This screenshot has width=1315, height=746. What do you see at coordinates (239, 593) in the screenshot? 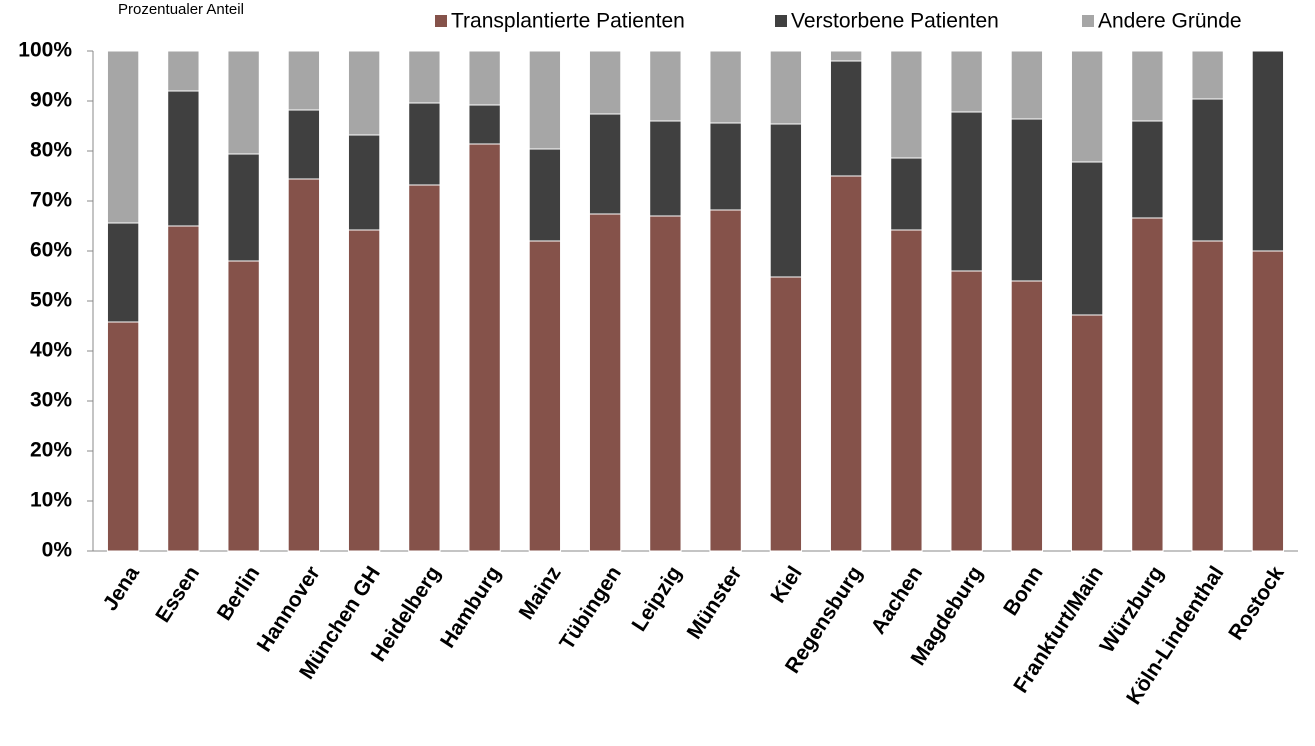
I see `x-tick-label: Berlin` at bounding box center [239, 593].